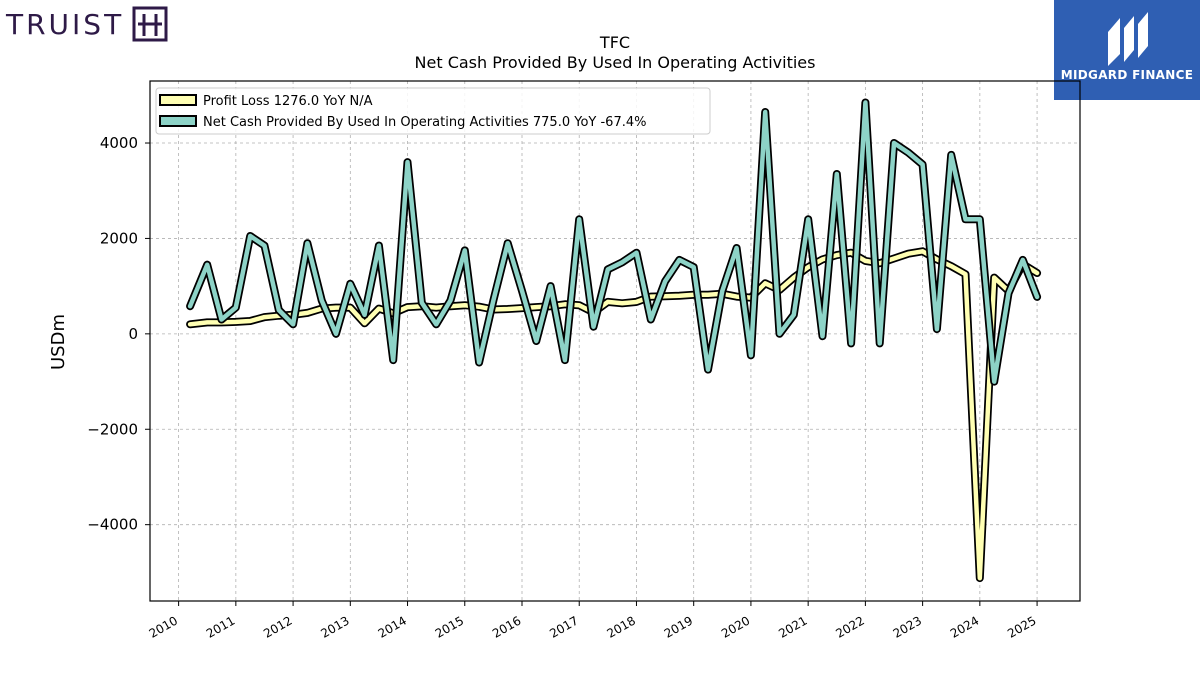  I want to click on x-tick-label: 2010, so click(163, 626).